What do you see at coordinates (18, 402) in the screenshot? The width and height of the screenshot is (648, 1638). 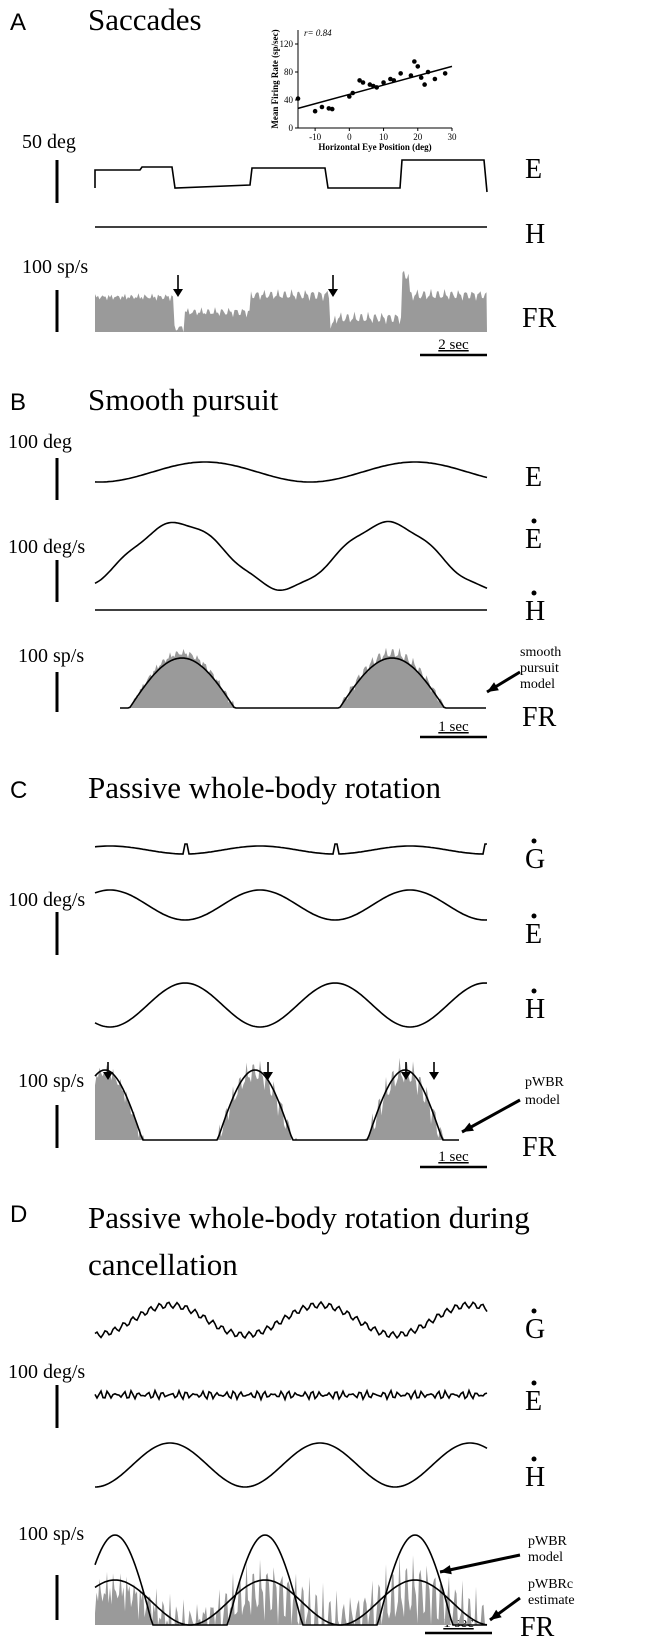 I see `panel-letter: B` at bounding box center [18, 402].